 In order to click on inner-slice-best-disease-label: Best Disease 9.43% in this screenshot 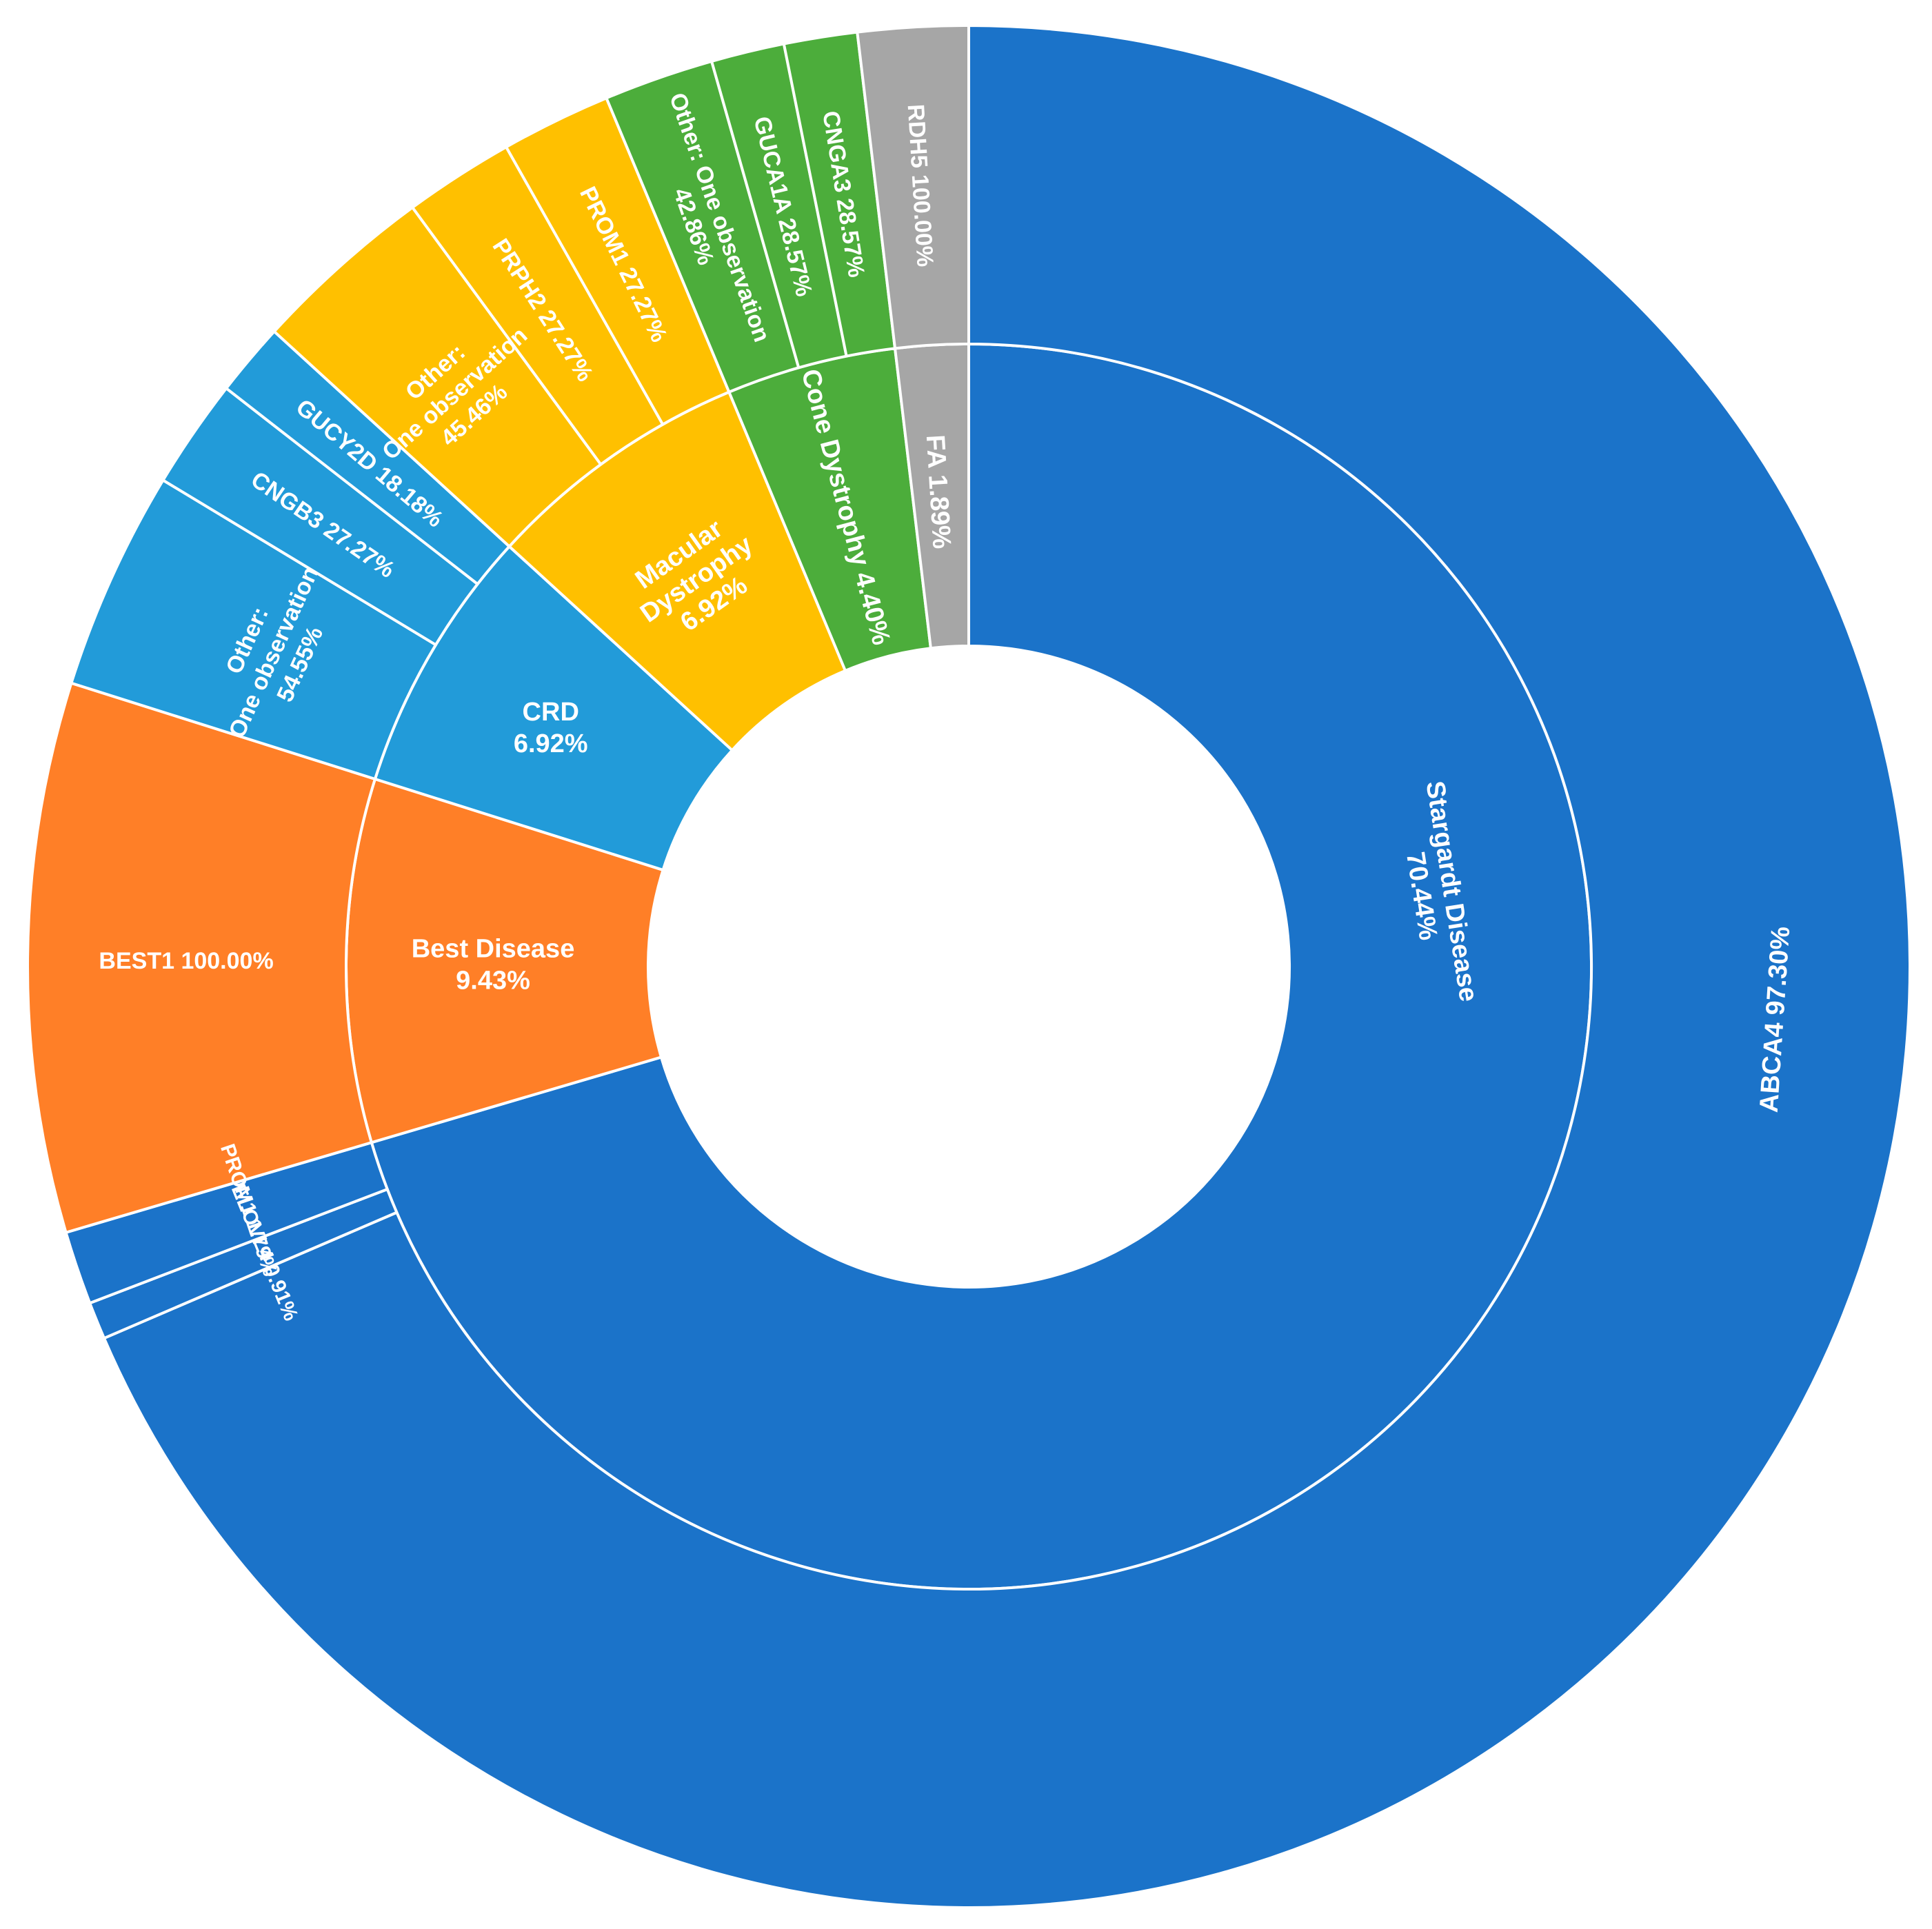, I will do `click(493, 964)`.